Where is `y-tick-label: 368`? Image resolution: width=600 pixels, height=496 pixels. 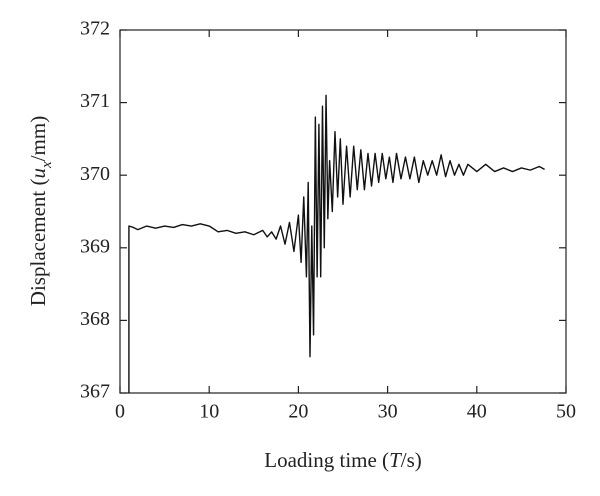 y-tick-label: 368 is located at coordinates (95, 319).